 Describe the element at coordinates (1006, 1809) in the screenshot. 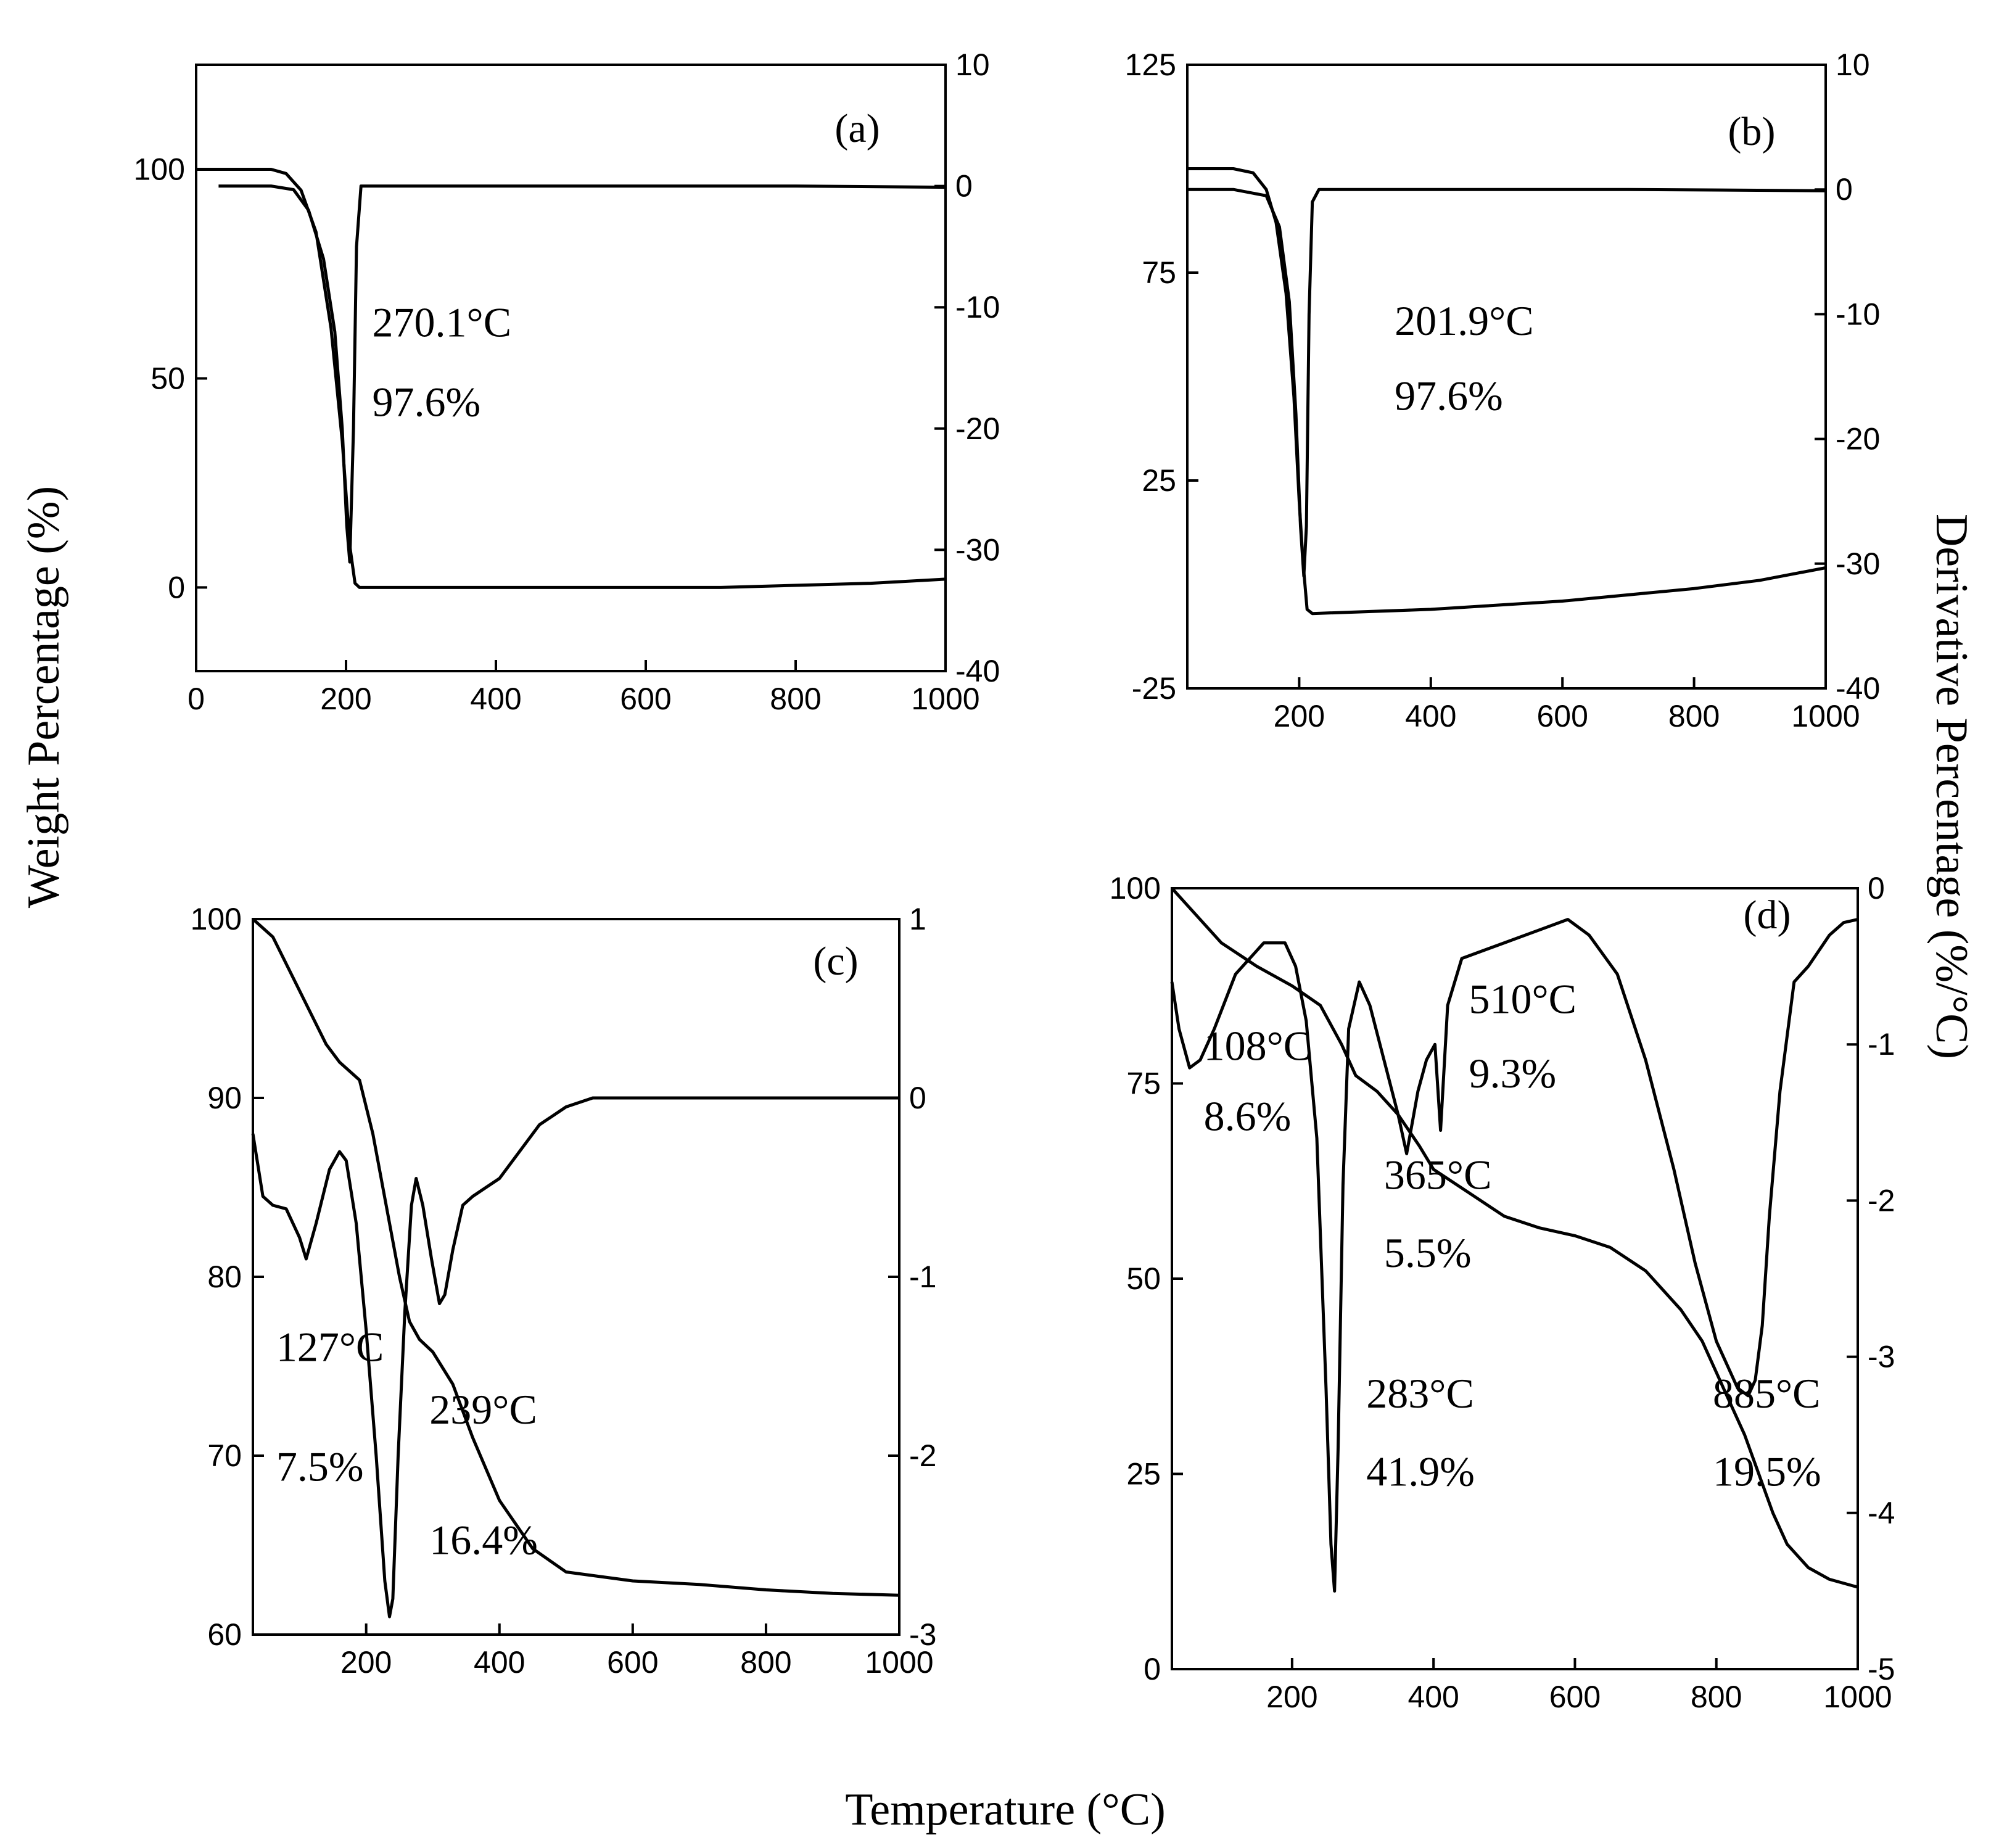

I see `x-axis-title: Temperature (°C)` at that location.